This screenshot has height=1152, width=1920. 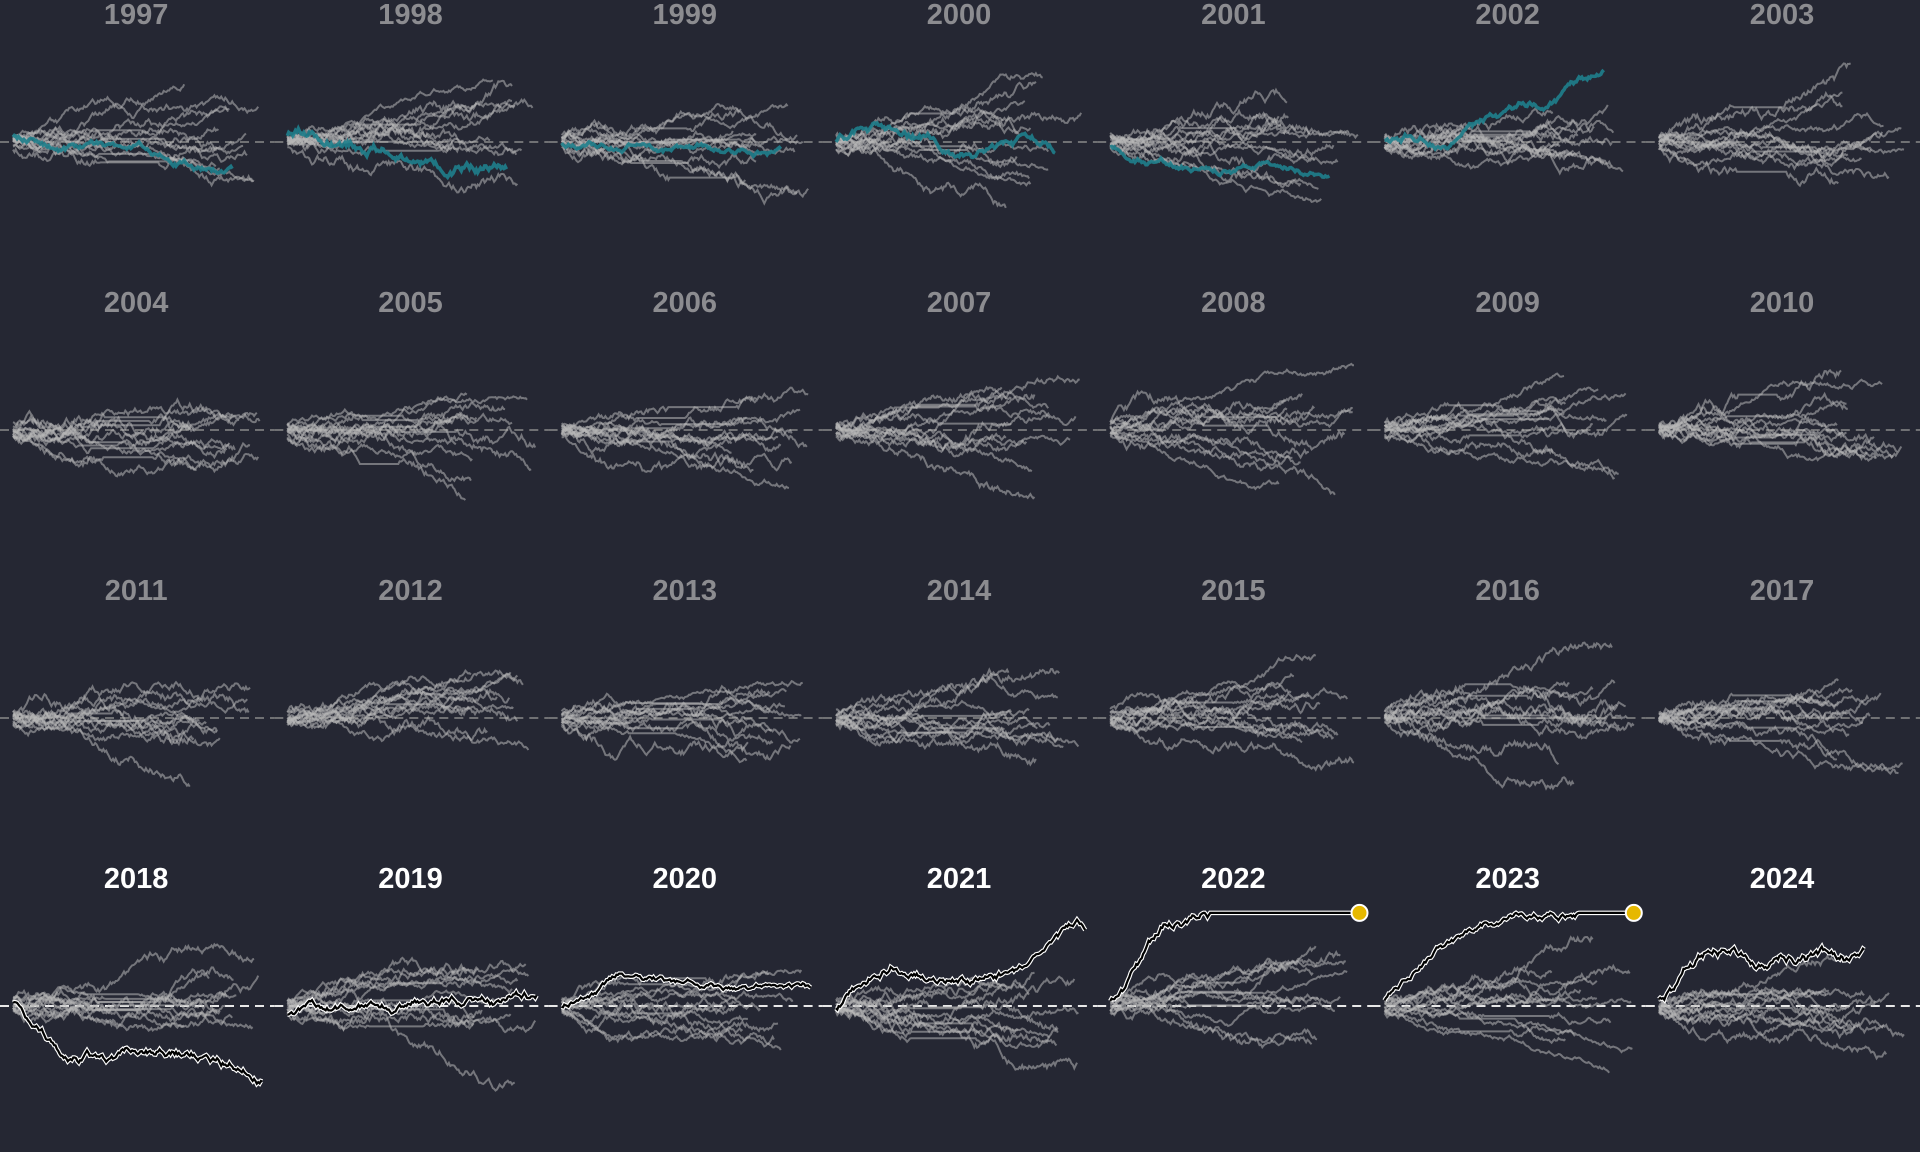 What do you see at coordinates (959, 591) in the screenshot?
I see `year-label-2014: 2014` at bounding box center [959, 591].